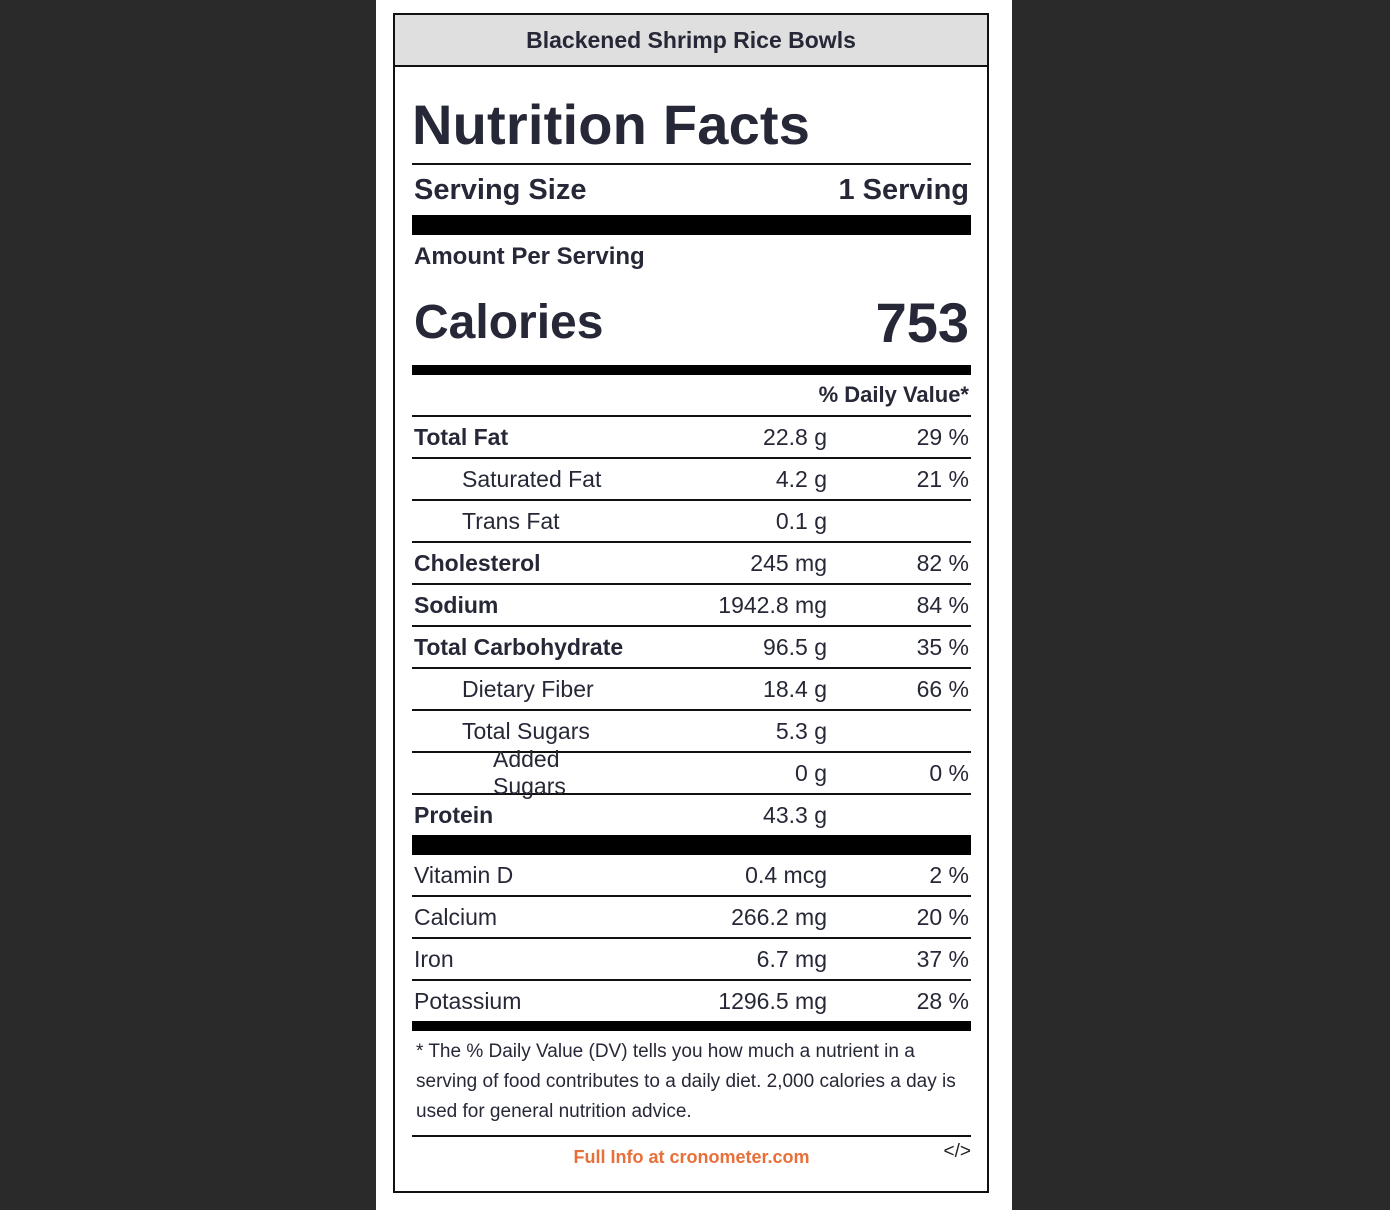 This screenshot has height=1210, width=1390. Describe the element at coordinates (691, 480) in the screenshot. I see `nutrient-row: Saturated Fat 4.2 g 21 %` at that location.